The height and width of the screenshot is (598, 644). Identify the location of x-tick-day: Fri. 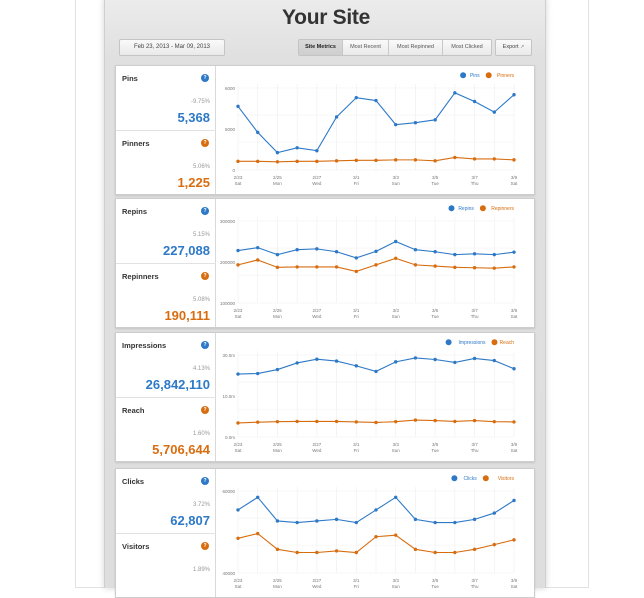
(356, 586).